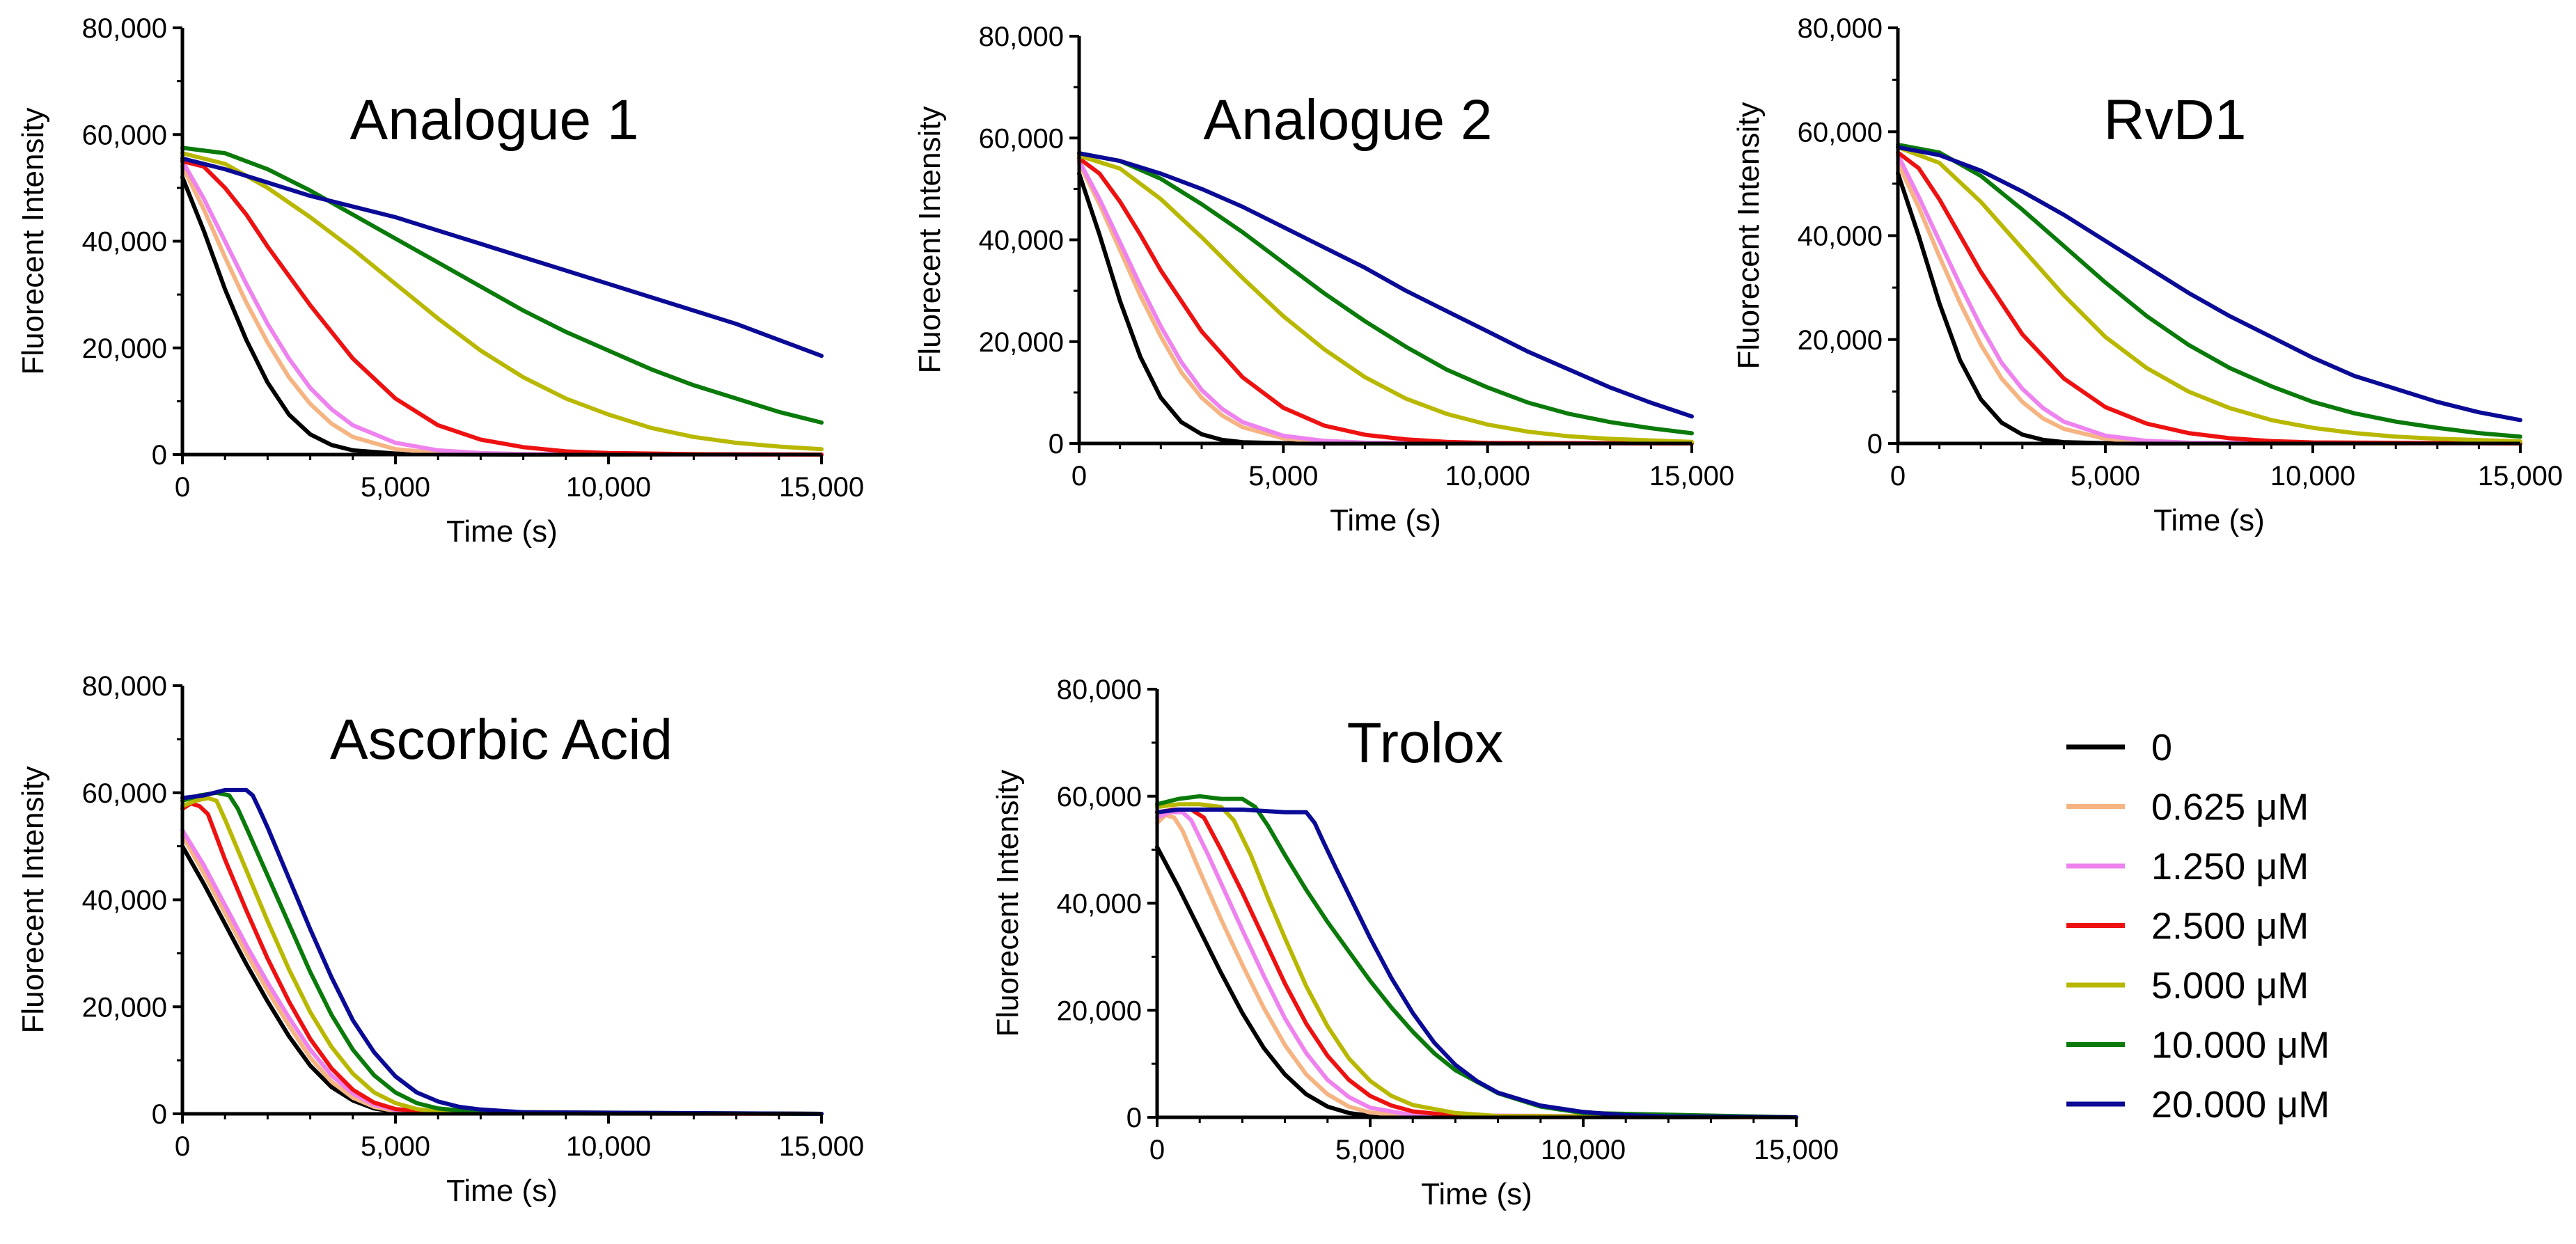 Image resolution: width=2576 pixels, height=1244 pixels. I want to click on series-line-analogue-2-10-000-m, so click(1385, 293).